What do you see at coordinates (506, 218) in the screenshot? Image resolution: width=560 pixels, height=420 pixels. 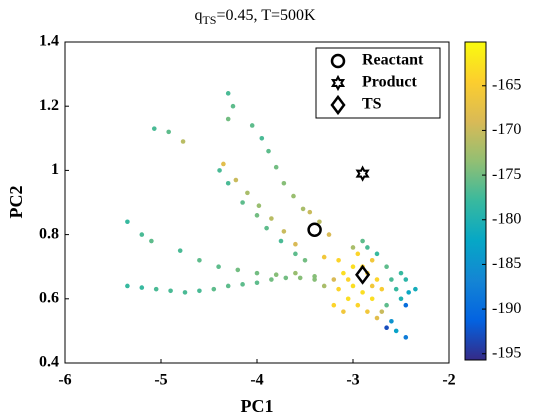 I see `colorbar-tick-label: -180` at bounding box center [506, 218].